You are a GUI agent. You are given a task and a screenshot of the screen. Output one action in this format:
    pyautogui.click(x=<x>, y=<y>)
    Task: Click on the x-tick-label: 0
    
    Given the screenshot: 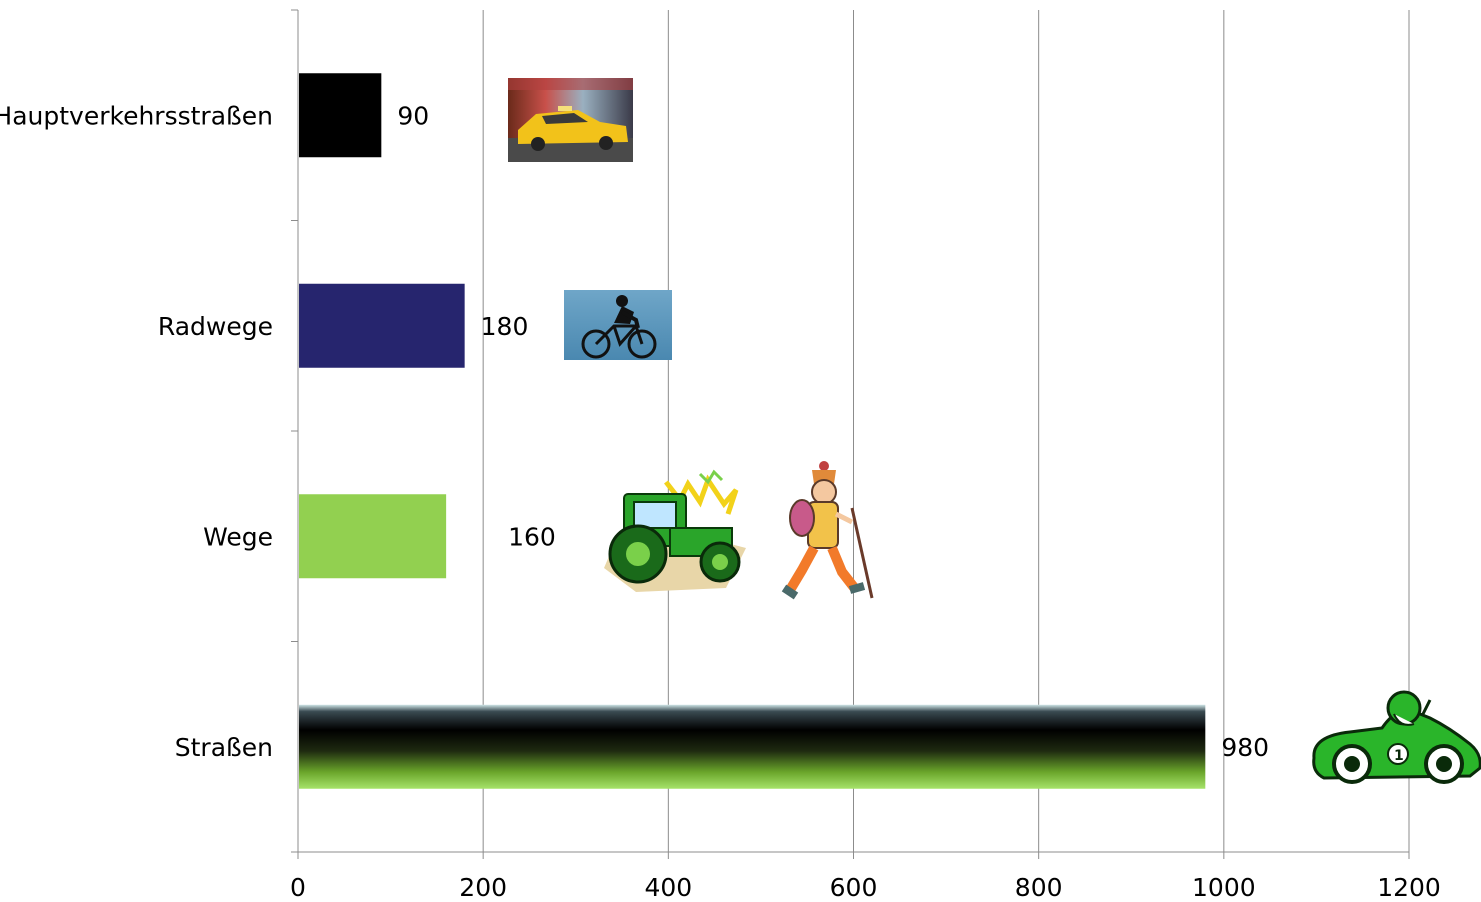 What is the action you would take?
    pyautogui.click(x=298, y=887)
    